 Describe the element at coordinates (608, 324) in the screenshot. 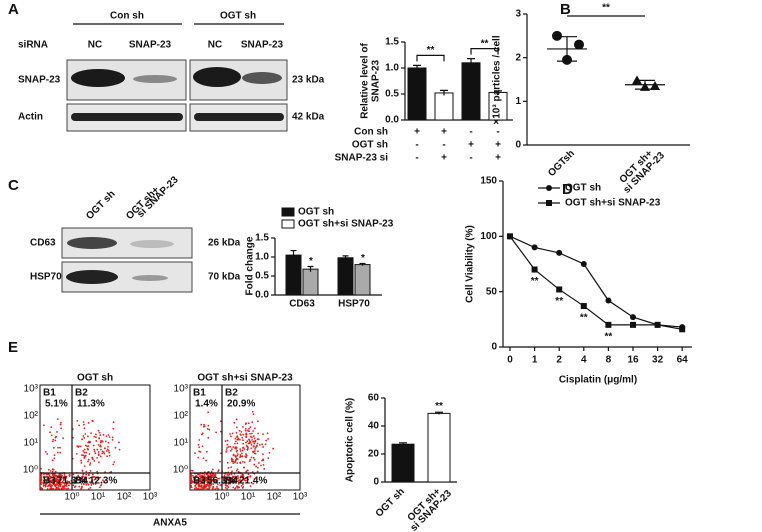

I see `marker` at that location.